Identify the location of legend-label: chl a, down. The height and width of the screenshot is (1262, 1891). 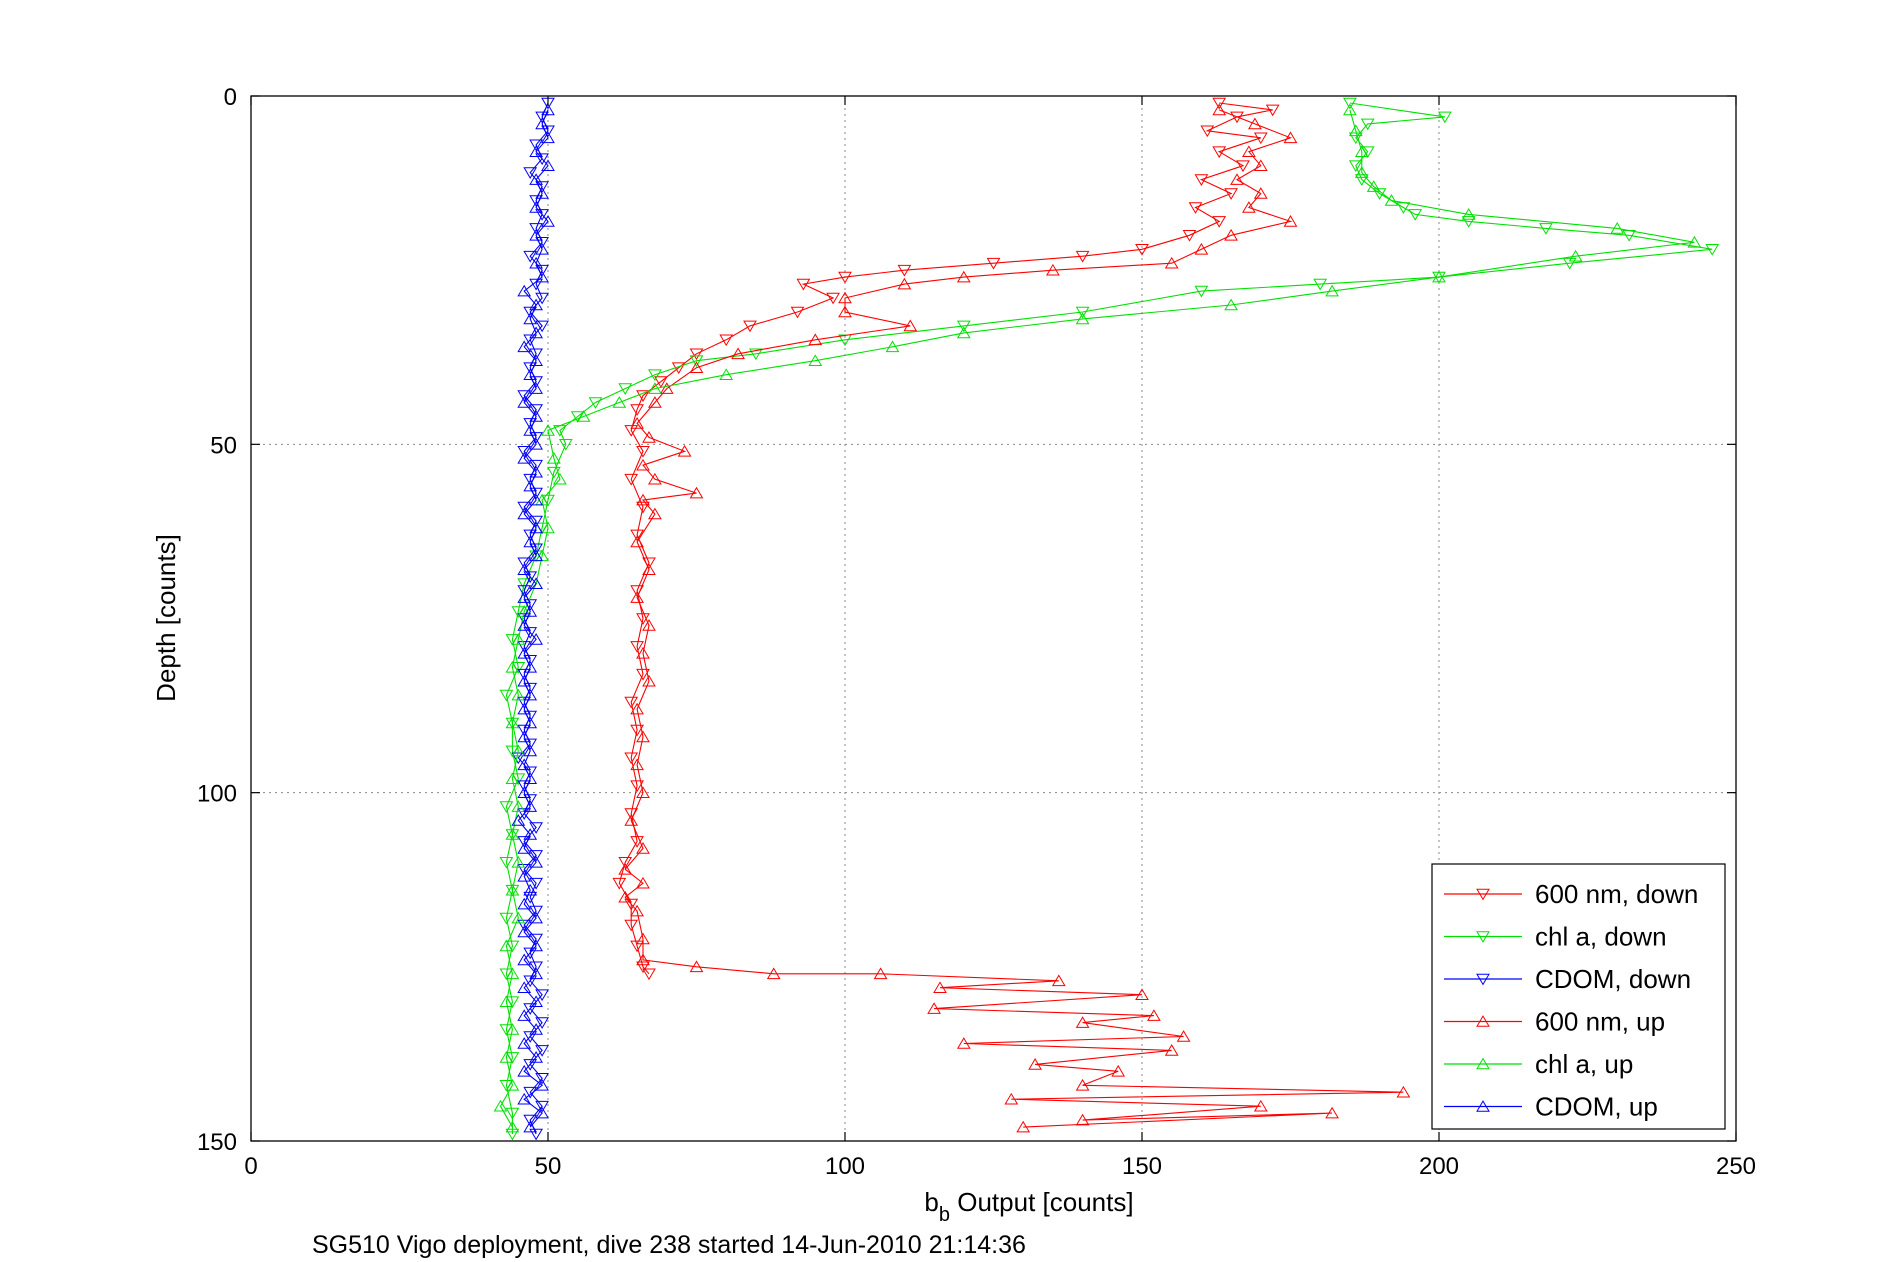
(1601, 937).